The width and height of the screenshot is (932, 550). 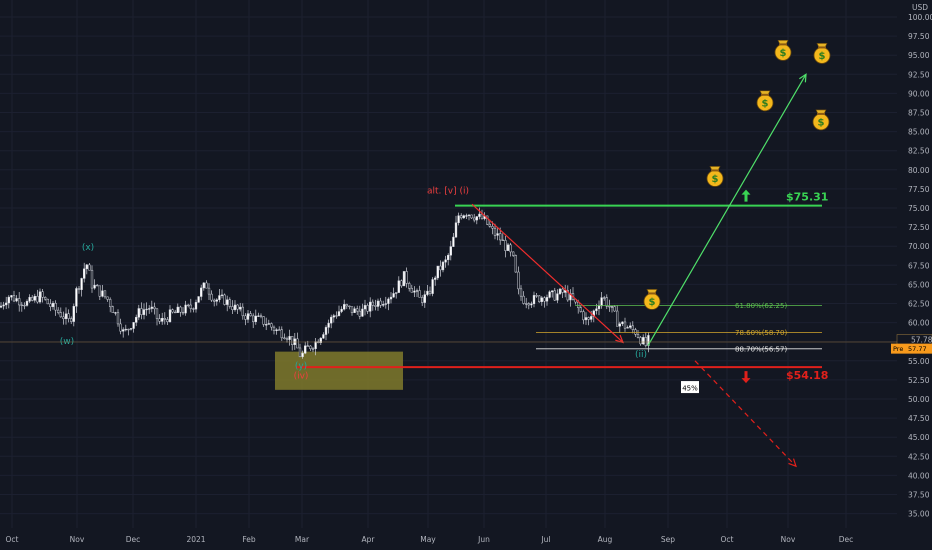 What do you see at coordinates (737, 175) in the screenshot?
I see `money-bags: $ $ $ $ $ $` at bounding box center [737, 175].